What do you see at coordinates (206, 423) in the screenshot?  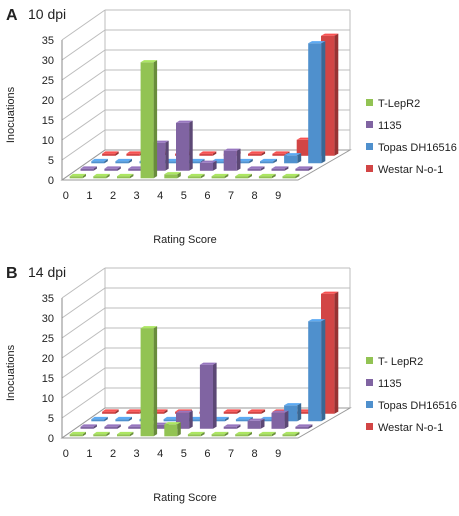 I see `floor-outline` at bounding box center [206, 423].